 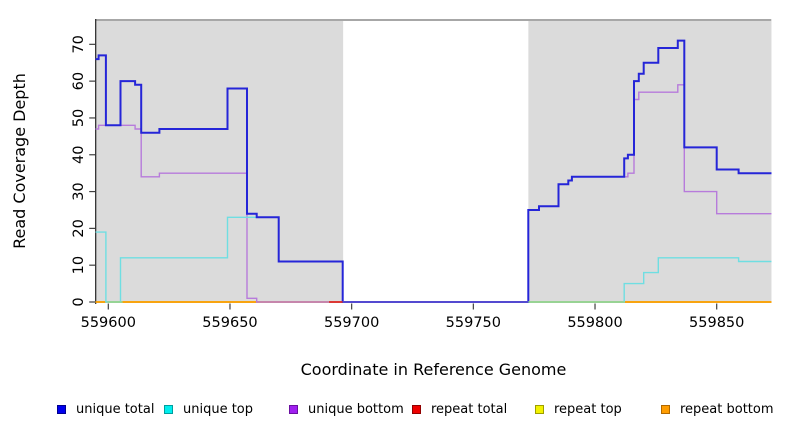 What do you see at coordinates (351, 323) in the screenshot?
I see `x-tick-label: 559700` at bounding box center [351, 323].